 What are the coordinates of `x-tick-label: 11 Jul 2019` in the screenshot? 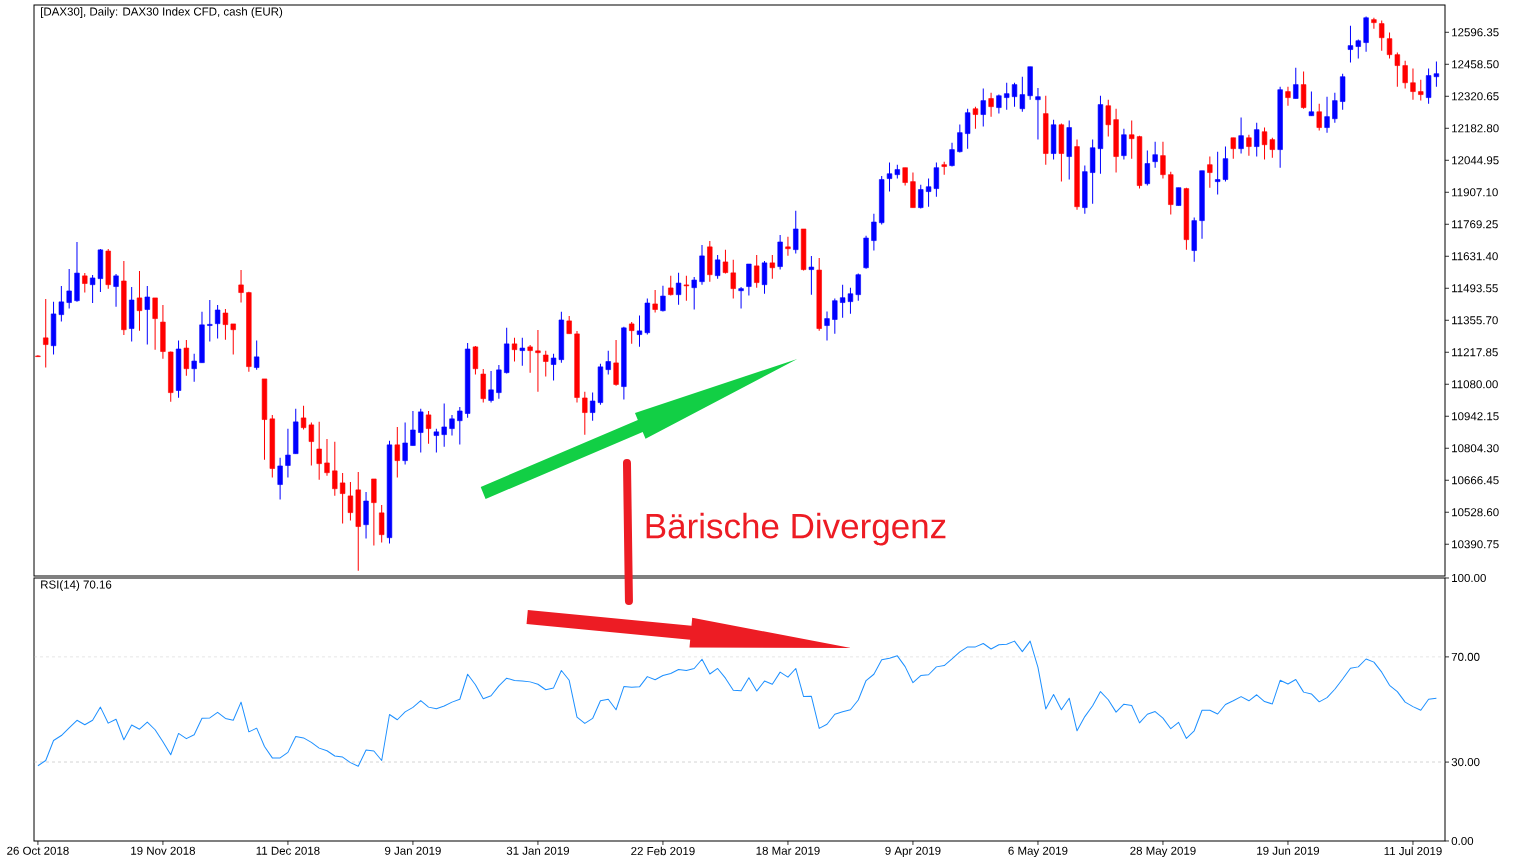 It's located at (1413, 851).